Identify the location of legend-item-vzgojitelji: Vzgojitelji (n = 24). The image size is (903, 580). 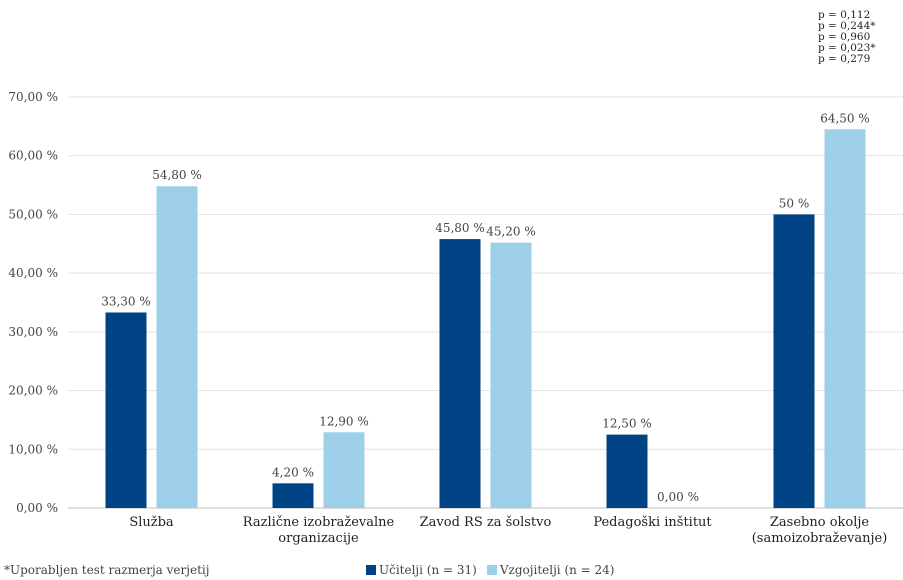
(550, 570).